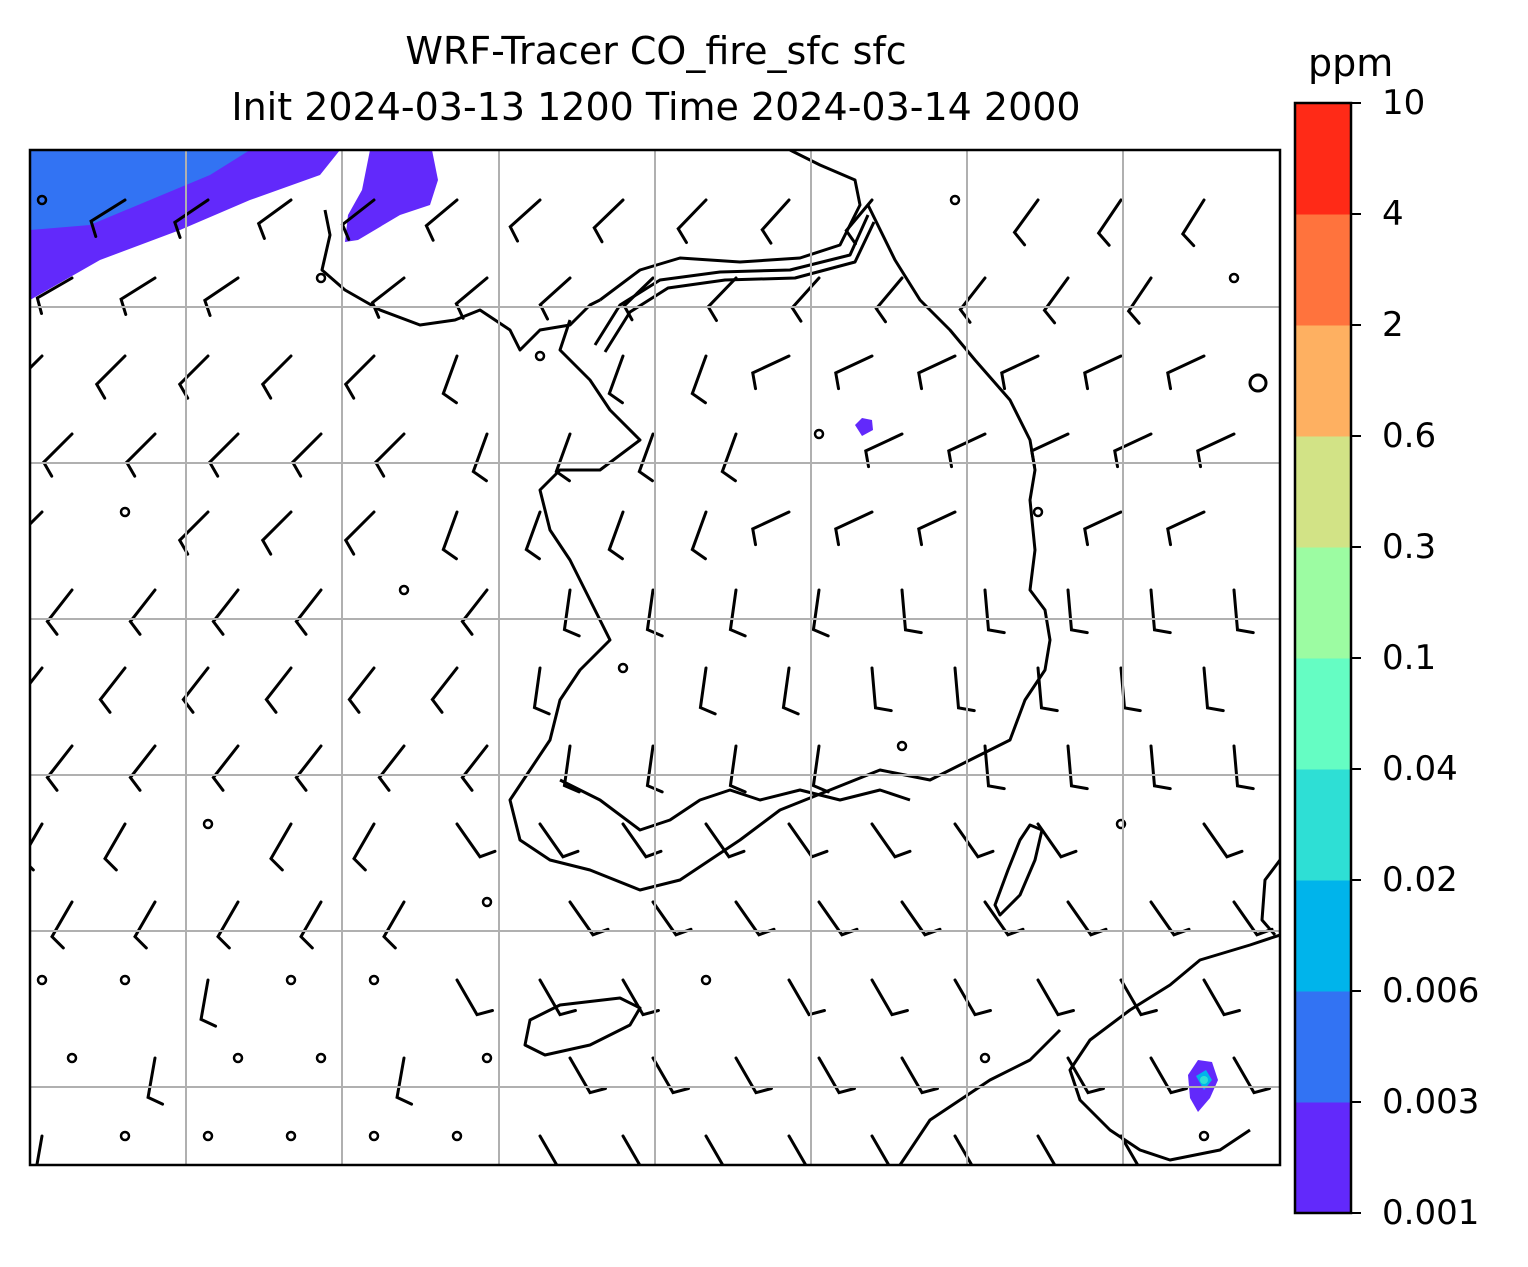  What do you see at coordinates (1204, 1080) in the screenshot?
I see `tracer-plume-southeast-peak` at bounding box center [1204, 1080].